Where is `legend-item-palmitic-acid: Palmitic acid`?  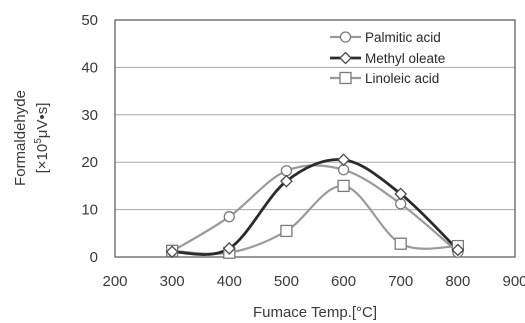 legend-item-palmitic-acid: Palmitic acid is located at coordinates (385, 37).